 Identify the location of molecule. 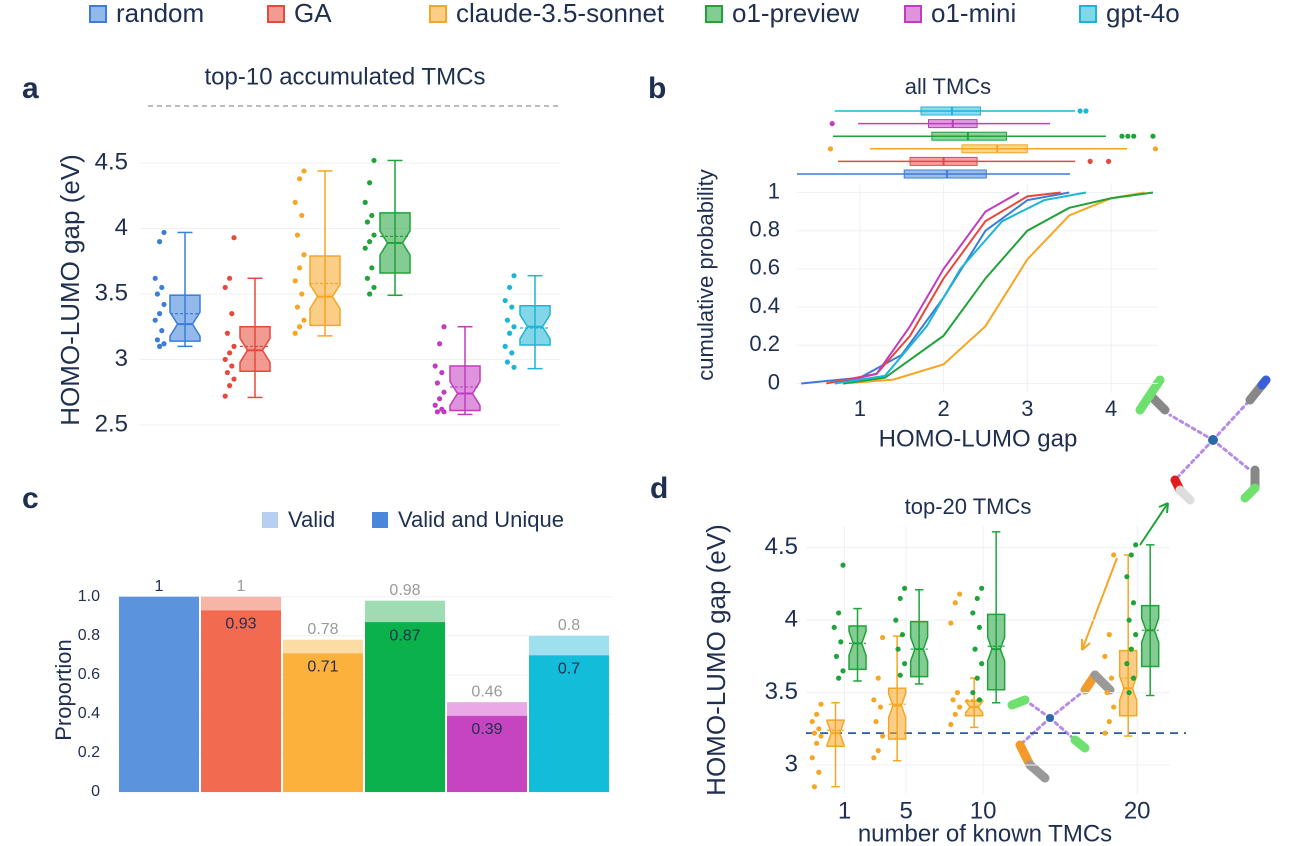
(1139, 579).